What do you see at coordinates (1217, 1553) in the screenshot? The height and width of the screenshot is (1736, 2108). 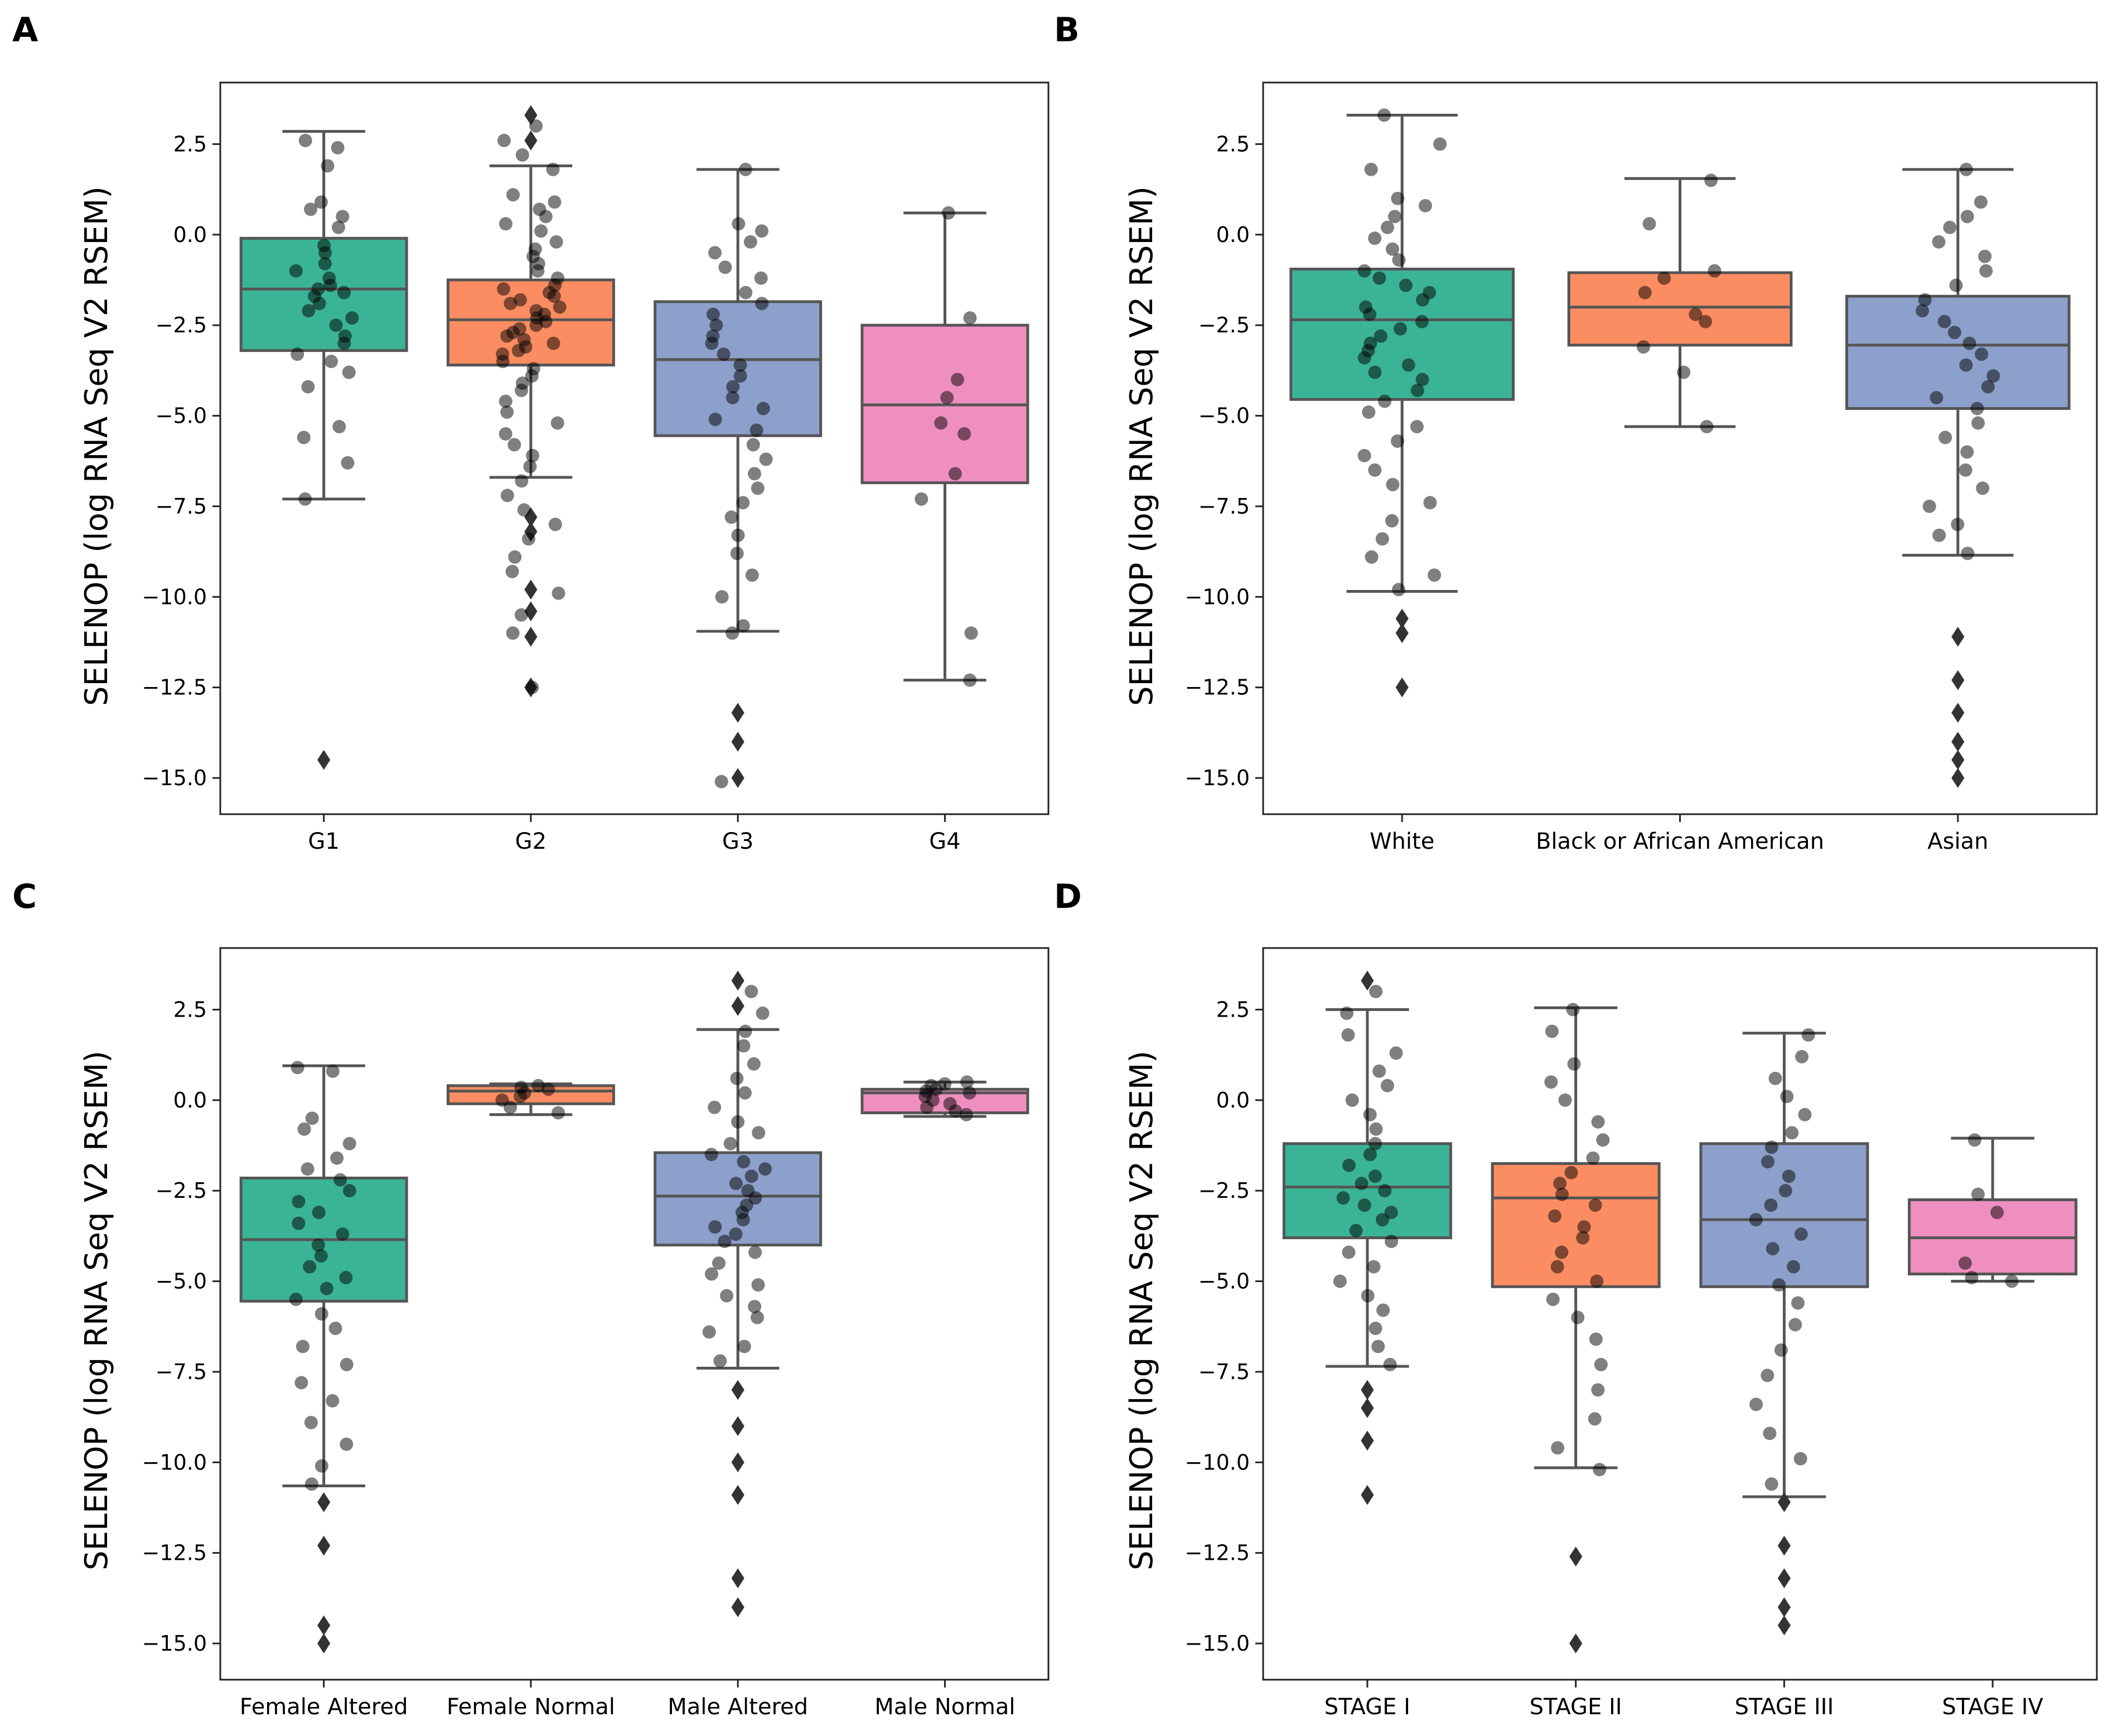 I see `y-tick-label: −12.5` at bounding box center [1217, 1553].